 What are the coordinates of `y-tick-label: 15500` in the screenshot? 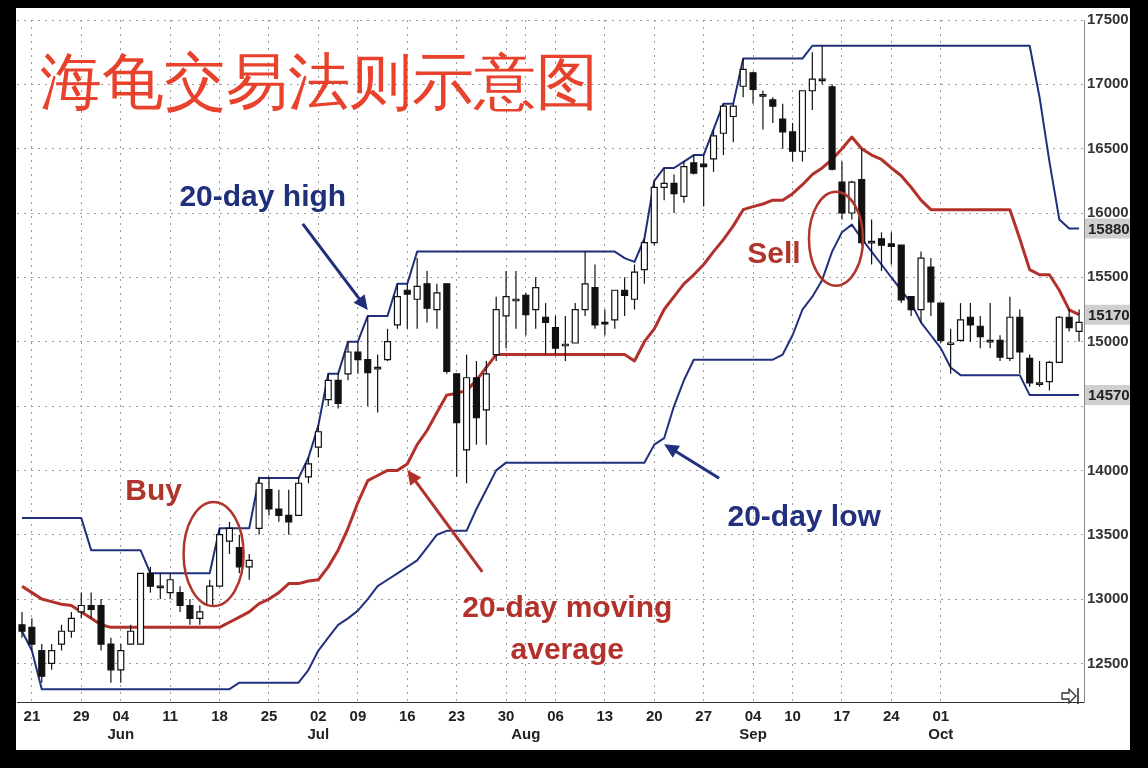 It's located at (1108, 276).